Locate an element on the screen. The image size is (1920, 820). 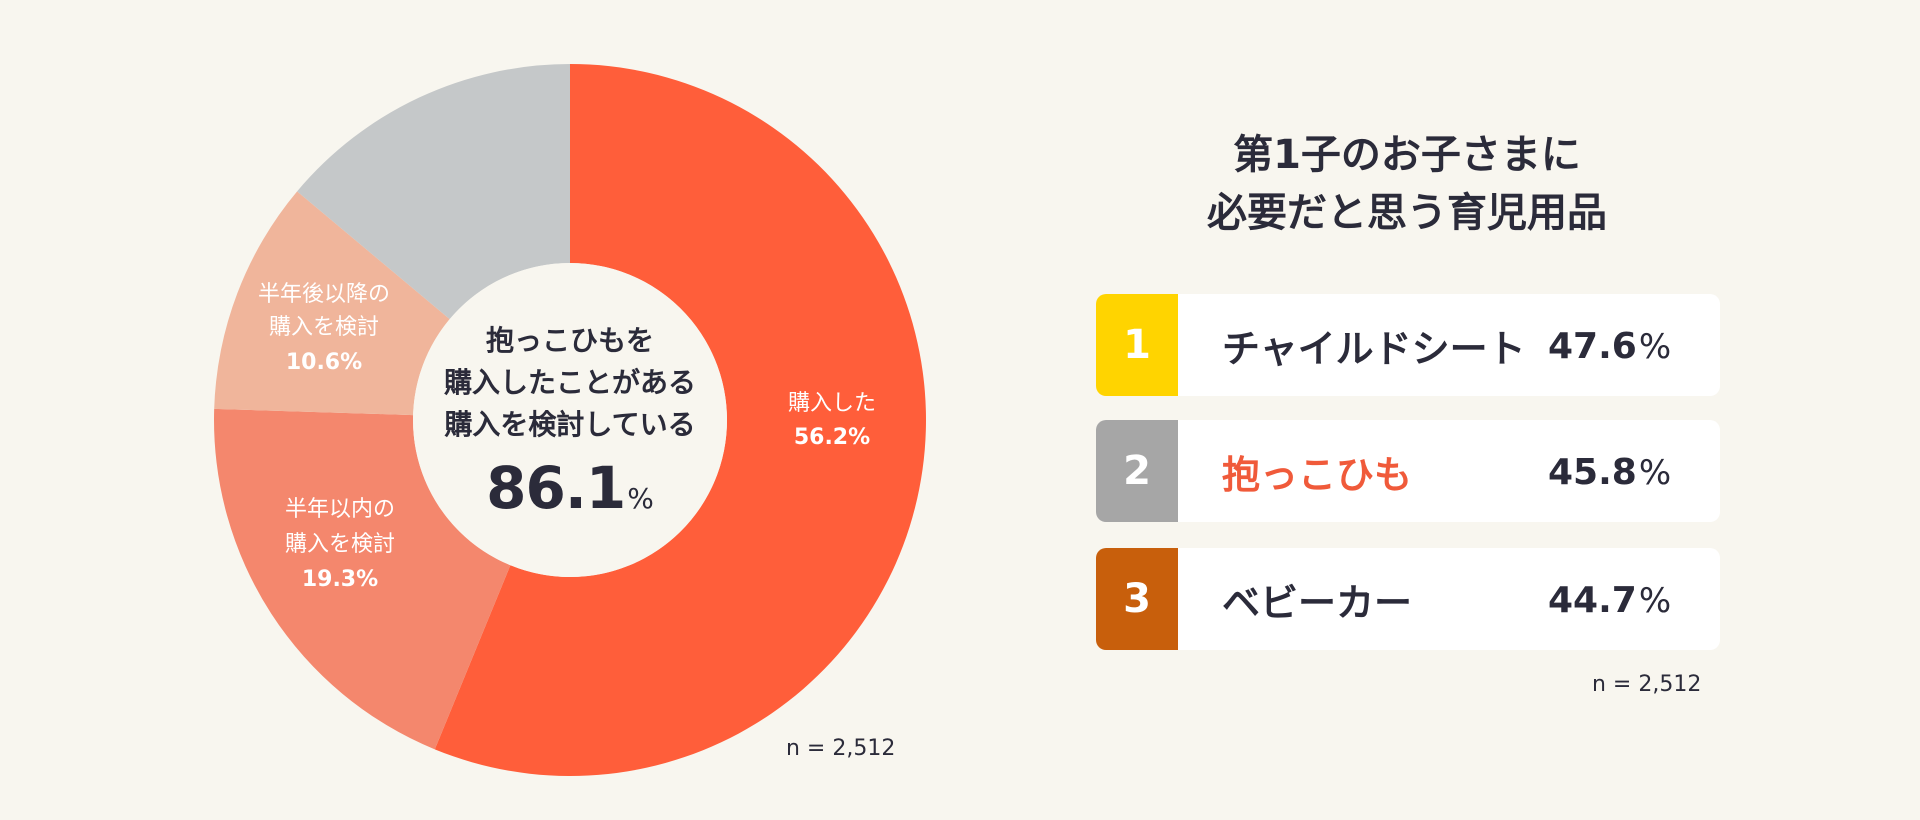
ranking-title-line-2: 必要だと思う育児用品 is located at coordinates (1407, 213).